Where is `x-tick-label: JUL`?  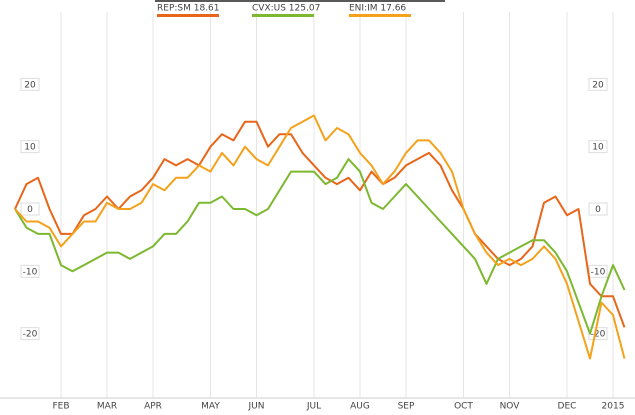 x-tick-label: JUL is located at coordinates (313, 407).